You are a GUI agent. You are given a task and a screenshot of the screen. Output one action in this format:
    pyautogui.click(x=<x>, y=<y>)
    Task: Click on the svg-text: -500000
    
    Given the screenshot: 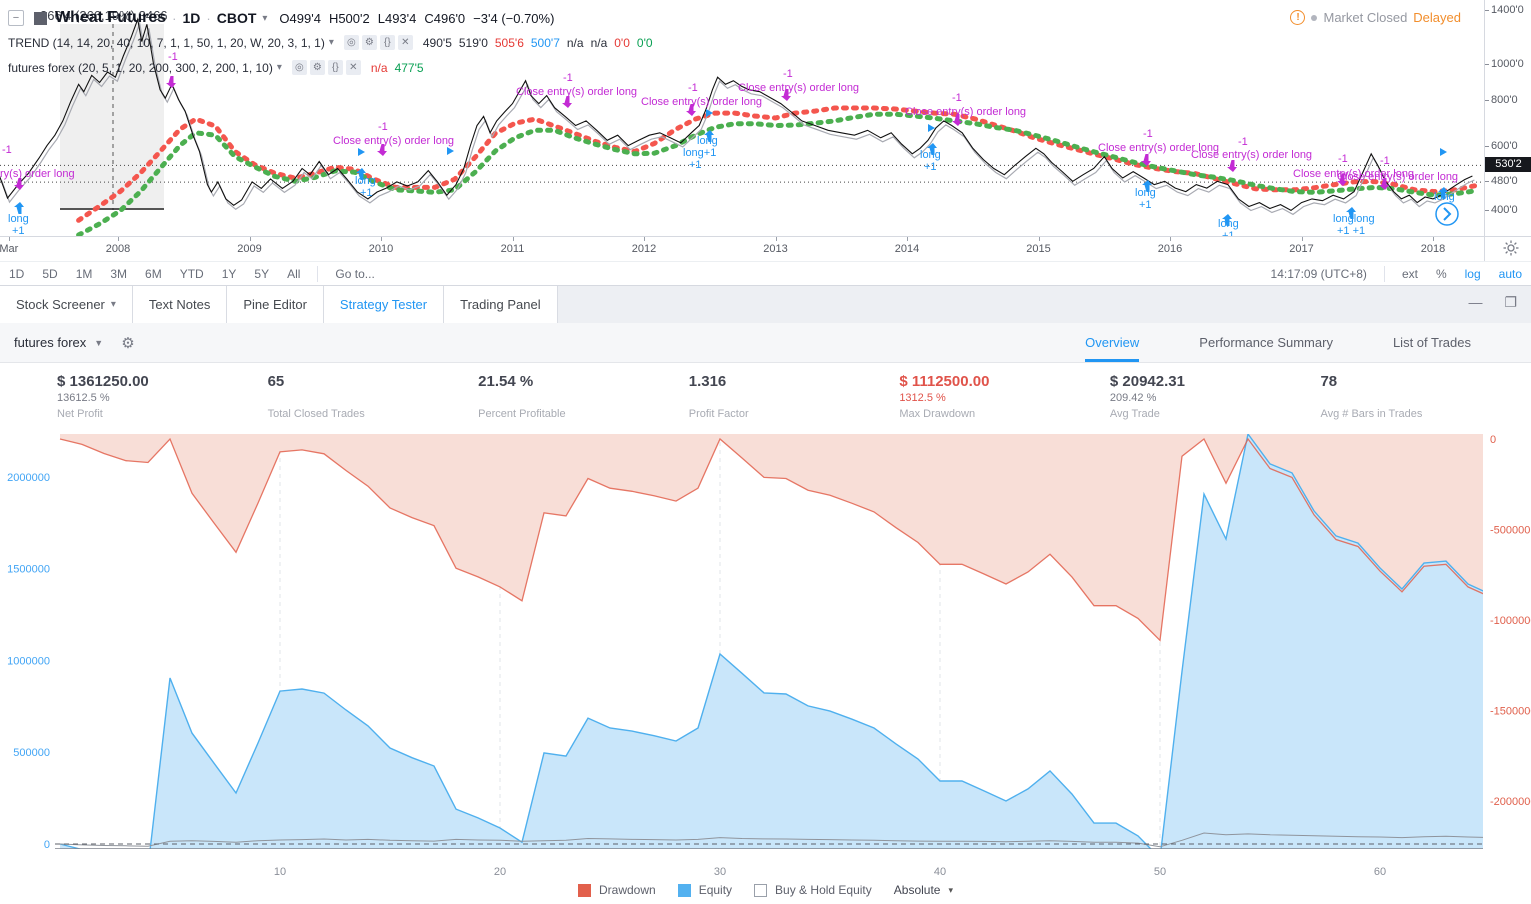 What is the action you would take?
    pyautogui.click(x=1510, y=531)
    